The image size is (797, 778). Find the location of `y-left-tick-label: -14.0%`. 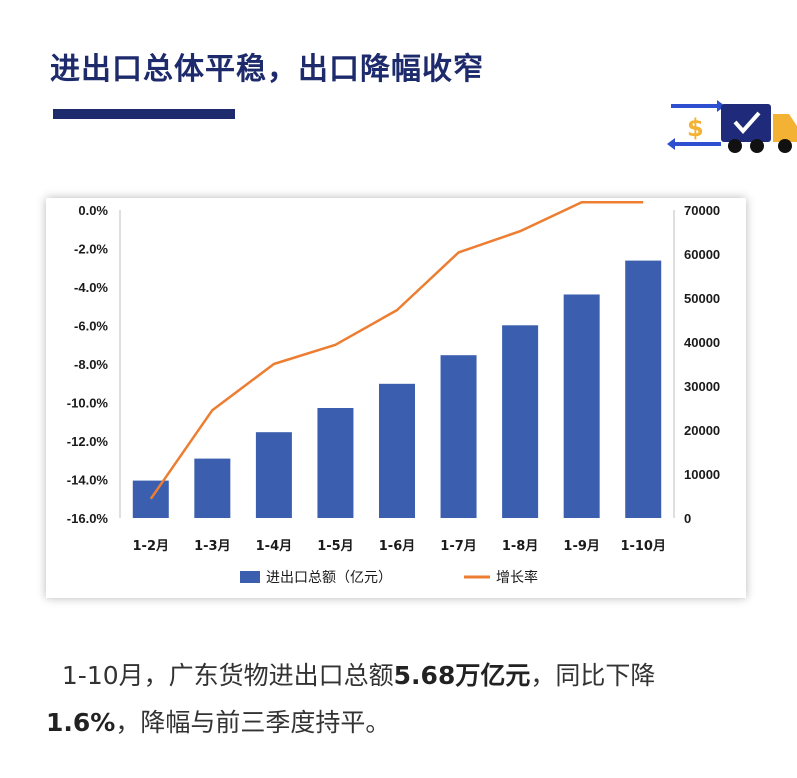

y-left-tick-label: -14.0% is located at coordinates (88, 480).